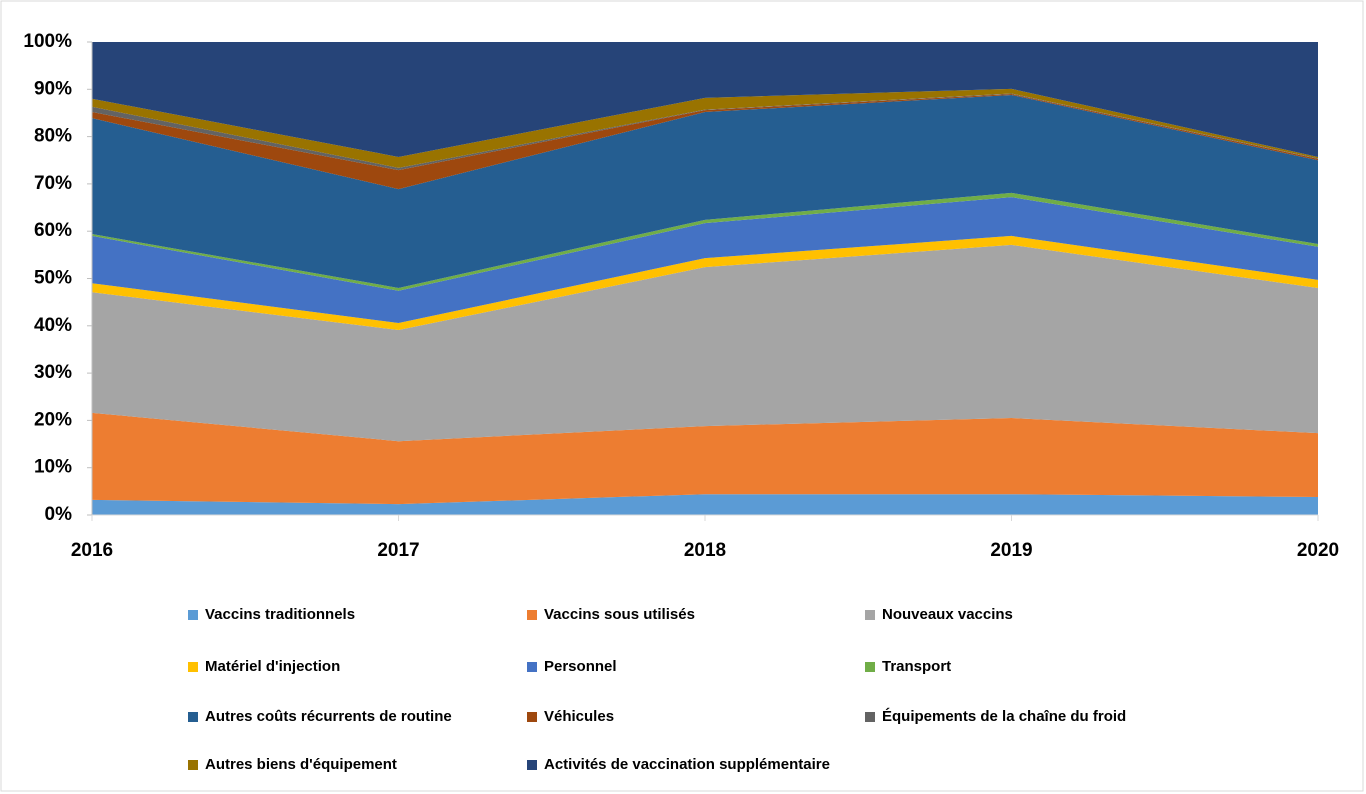 The height and width of the screenshot is (794, 1366). Describe the element at coordinates (280, 614) in the screenshot. I see `legend-label: Vaccins traditionnels` at that location.